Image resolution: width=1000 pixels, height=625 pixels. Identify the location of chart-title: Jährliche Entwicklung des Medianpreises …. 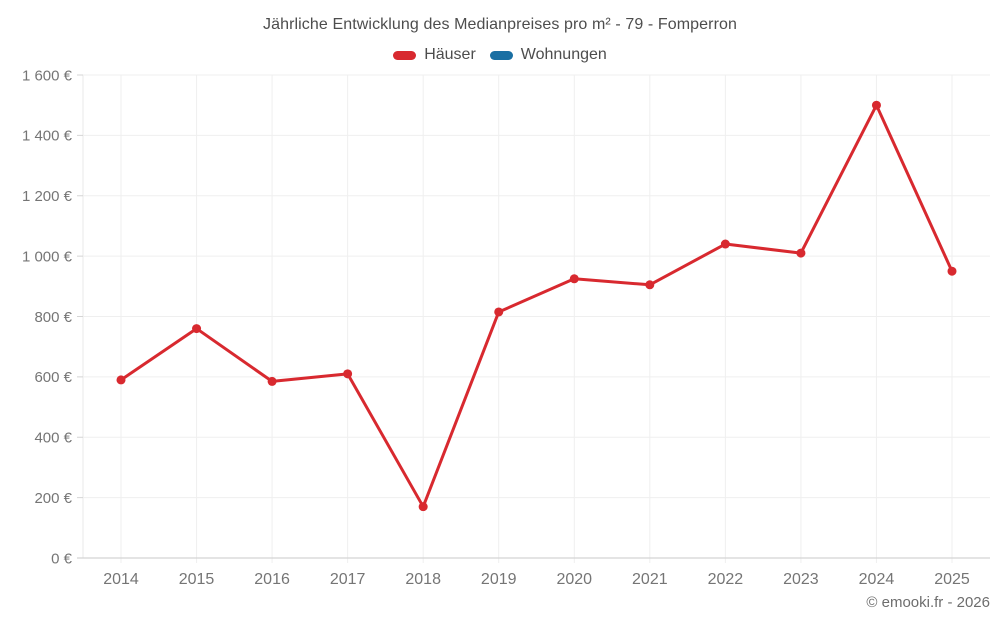
(500, 24).